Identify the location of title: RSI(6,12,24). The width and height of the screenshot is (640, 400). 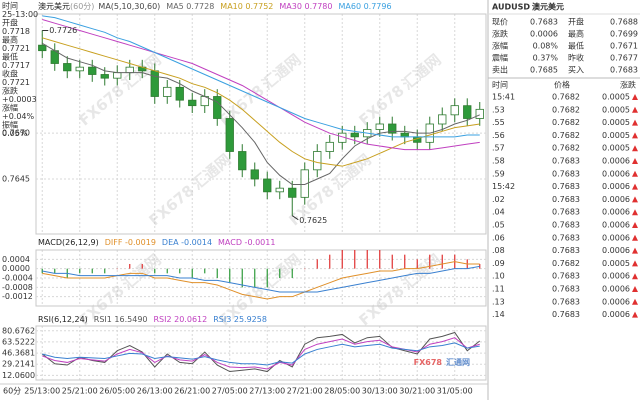
(63, 319).